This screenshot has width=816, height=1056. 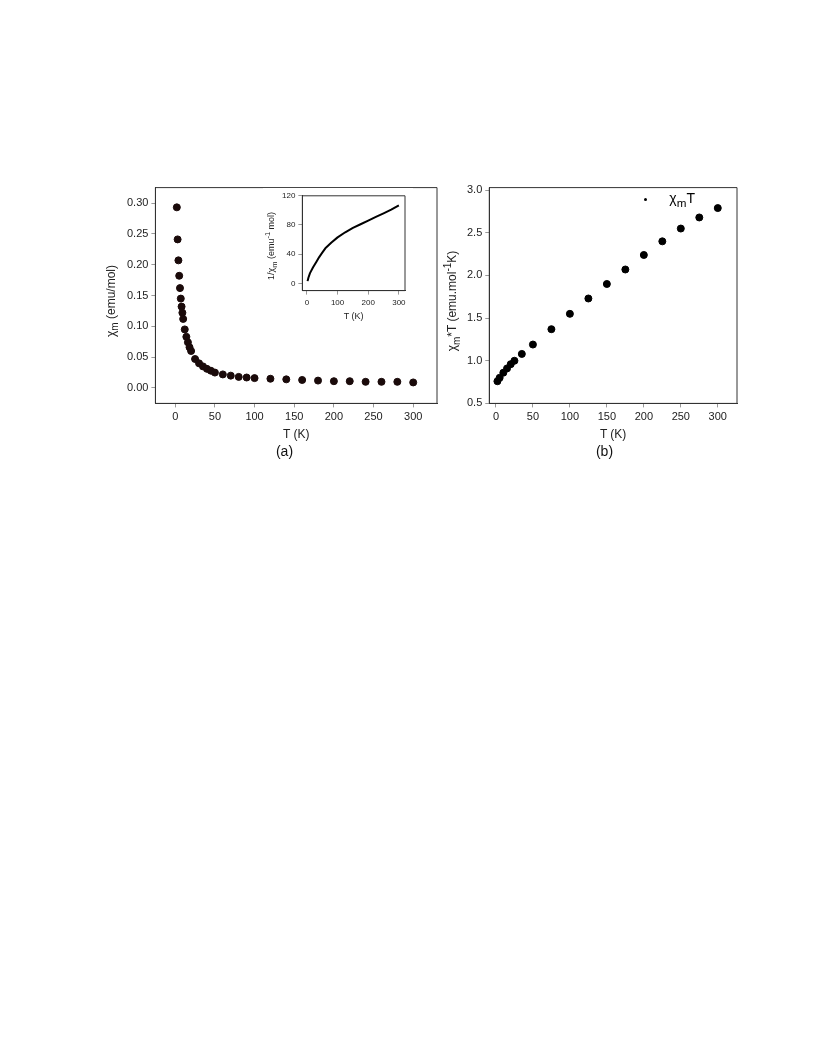 What do you see at coordinates (291, 254) in the screenshot?
I see `y-tick-label: 40` at bounding box center [291, 254].